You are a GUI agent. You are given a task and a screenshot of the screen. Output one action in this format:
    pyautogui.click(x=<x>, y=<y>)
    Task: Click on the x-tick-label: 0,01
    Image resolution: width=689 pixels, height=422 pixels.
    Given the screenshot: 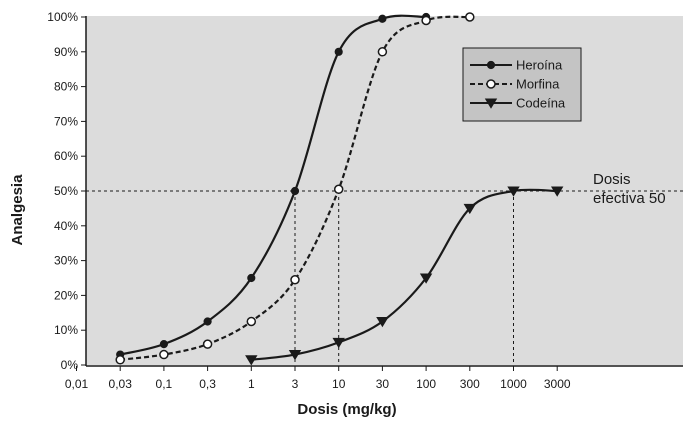 What is the action you would take?
    pyautogui.click(x=77, y=384)
    